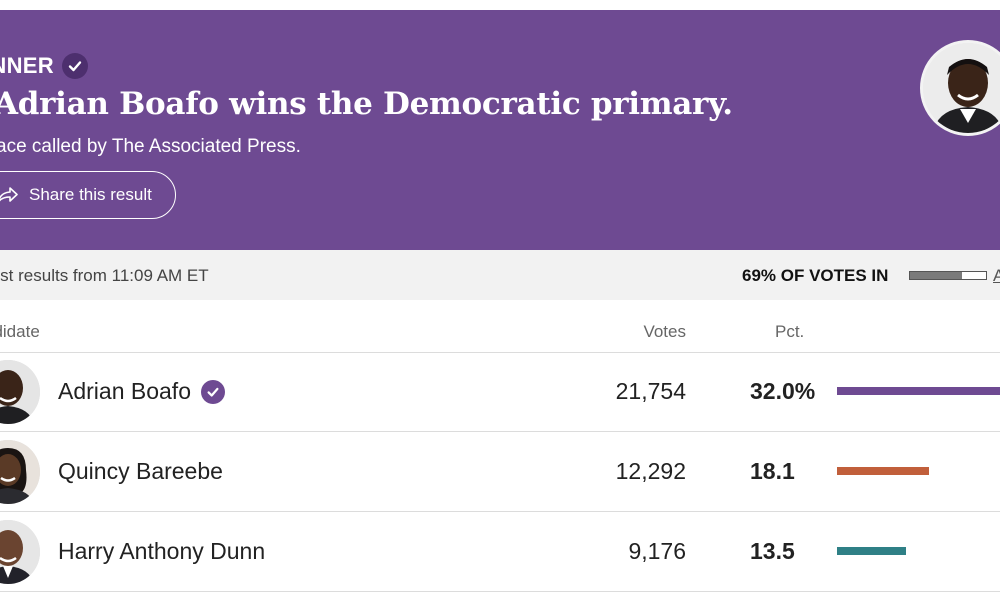  Describe the element at coordinates (996, 275) in the screenshot. I see `about-results-link: A` at that location.